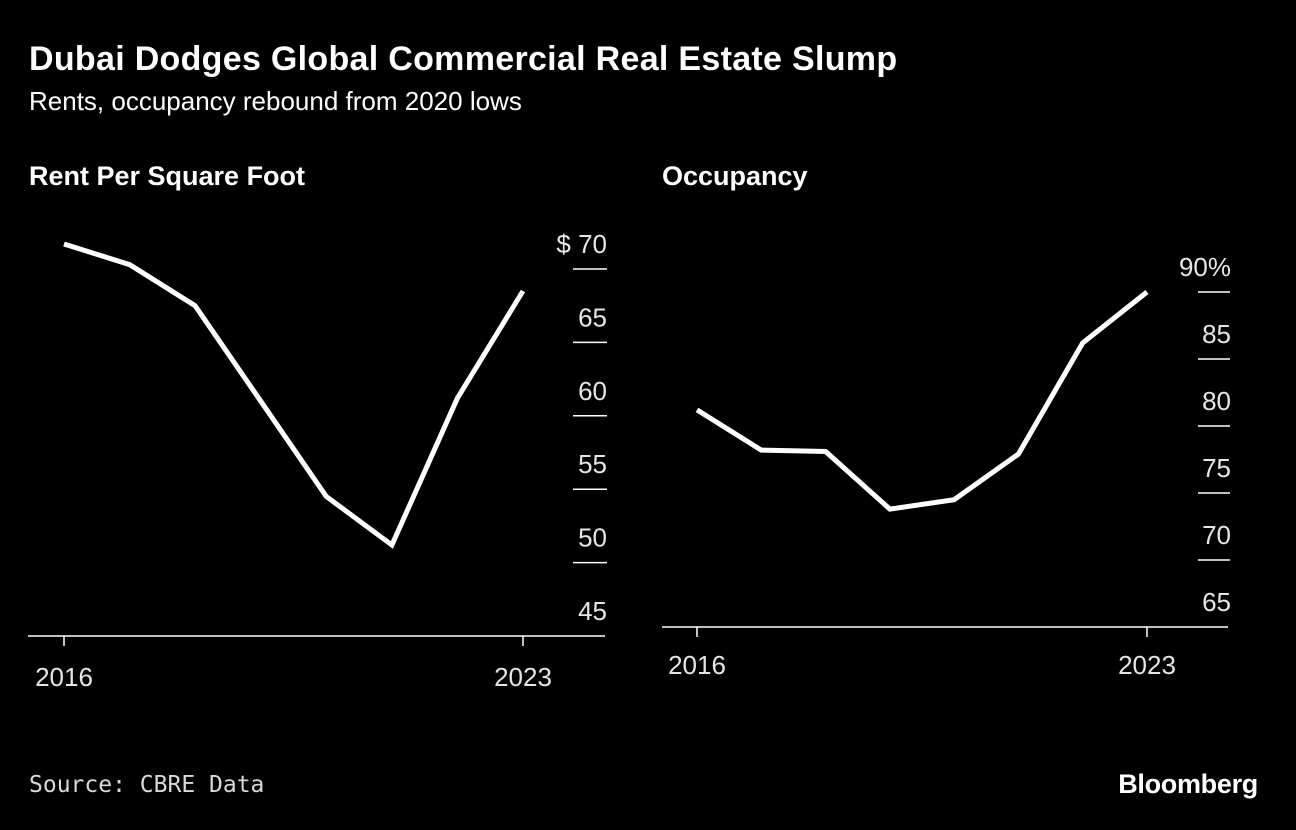 This screenshot has width=1296, height=830. I want to click on rent-series-line, so click(294, 395).